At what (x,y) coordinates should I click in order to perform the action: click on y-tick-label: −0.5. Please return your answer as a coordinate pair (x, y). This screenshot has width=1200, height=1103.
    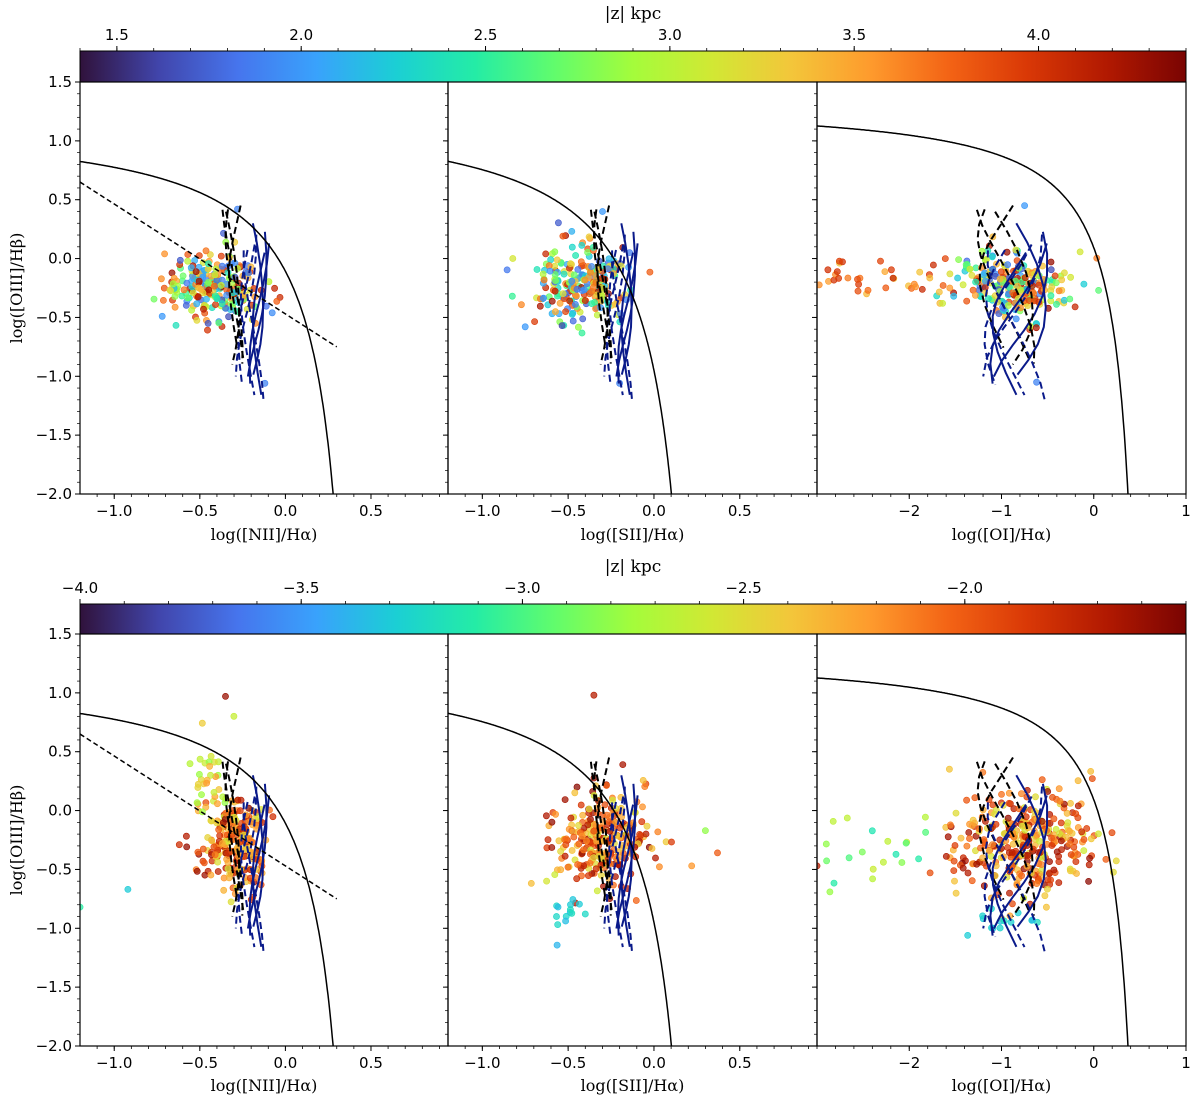
    Looking at the image, I should click on (54, 317).